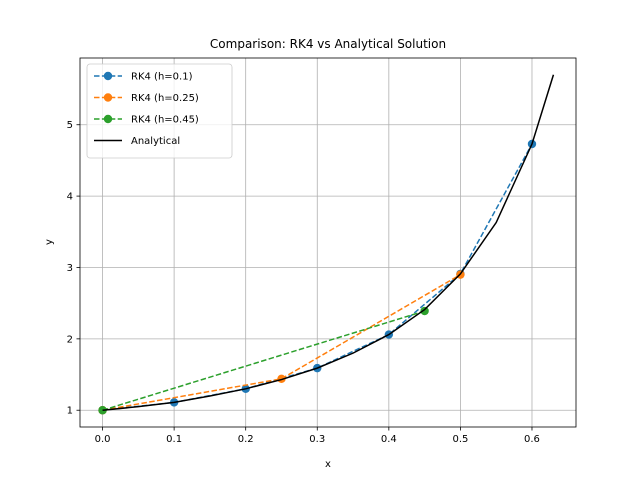  I want to click on legend-label: RK4 (h=0.25), so click(165, 98).